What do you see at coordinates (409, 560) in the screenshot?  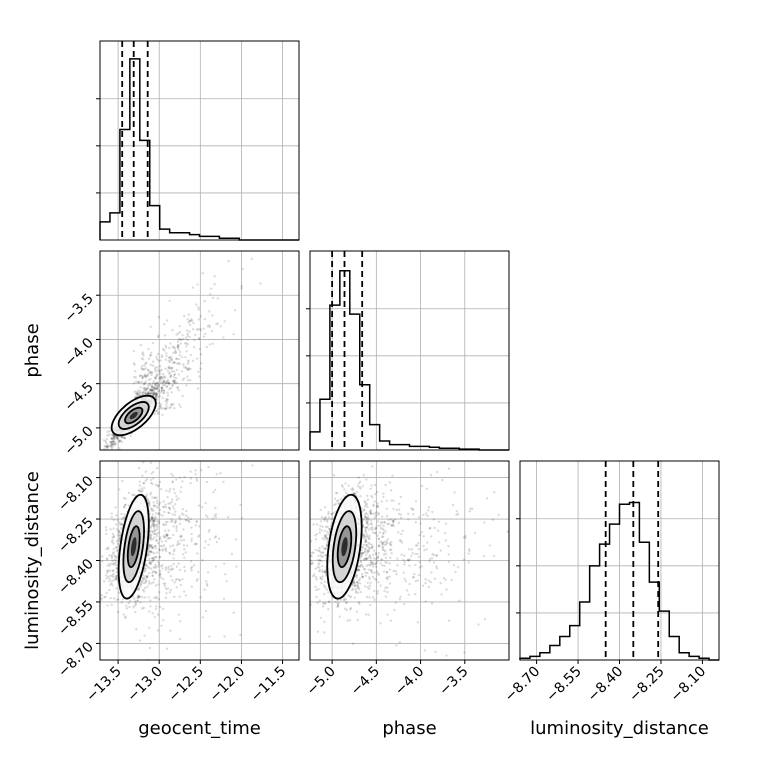 I see `panel-frame` at bounding box center [409, 560].